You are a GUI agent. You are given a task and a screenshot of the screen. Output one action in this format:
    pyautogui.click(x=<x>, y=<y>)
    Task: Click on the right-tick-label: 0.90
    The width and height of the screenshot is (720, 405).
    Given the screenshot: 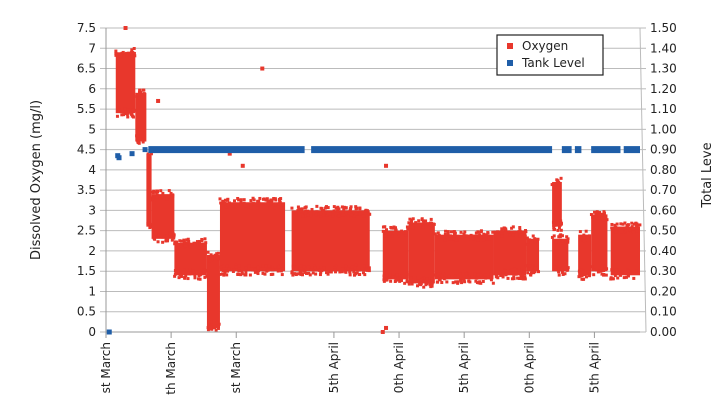 What is the action you would take?
    pyautogui.click(x=663, y=150)
    